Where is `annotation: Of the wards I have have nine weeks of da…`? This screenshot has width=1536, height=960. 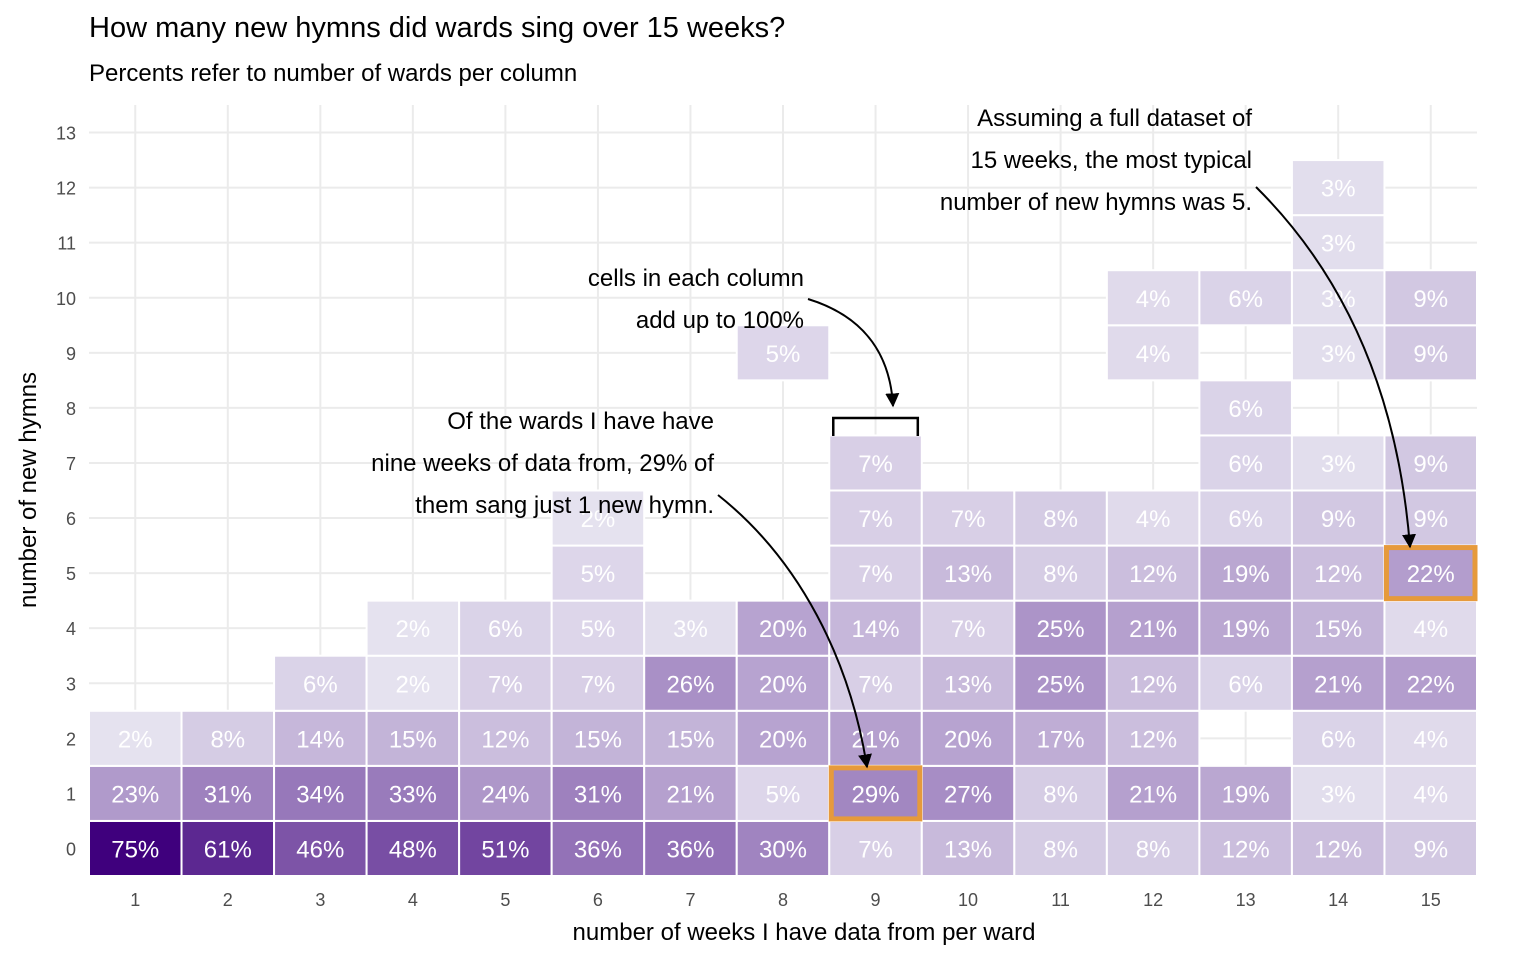
annotation: Of the wards I have have nine weeks of da… is located at coordinates (621, 588).